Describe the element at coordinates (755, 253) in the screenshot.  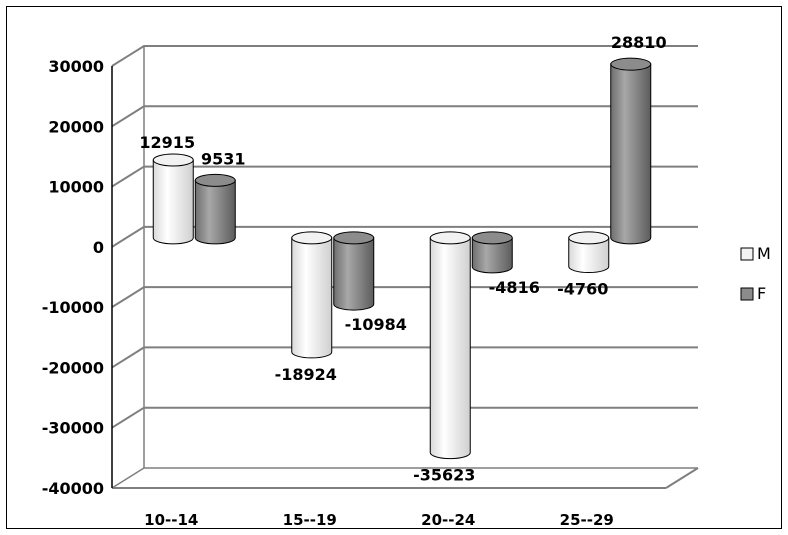
I see `legend-item: M` at that location.